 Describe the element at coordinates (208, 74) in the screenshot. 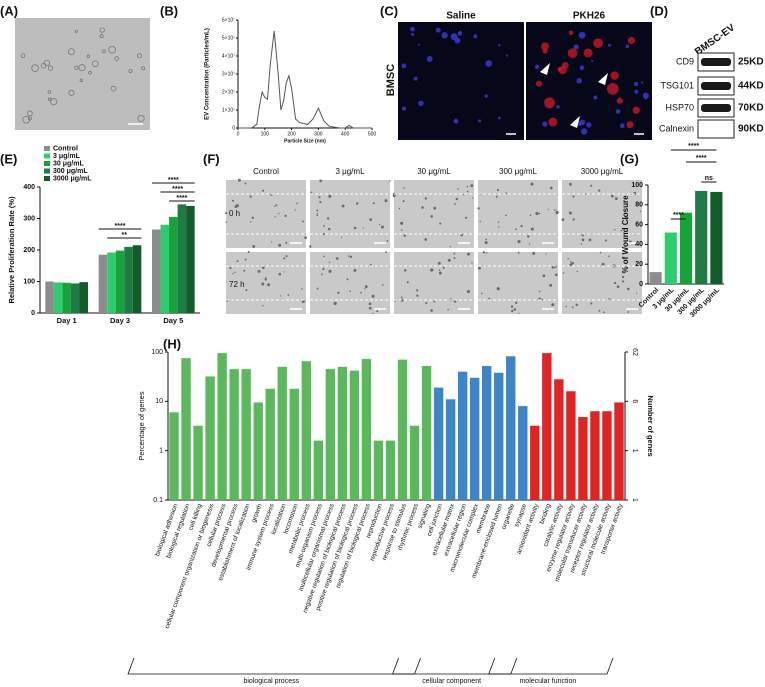

I see `y-axis-label: EV Concentration (Particles/mL)` at that location.